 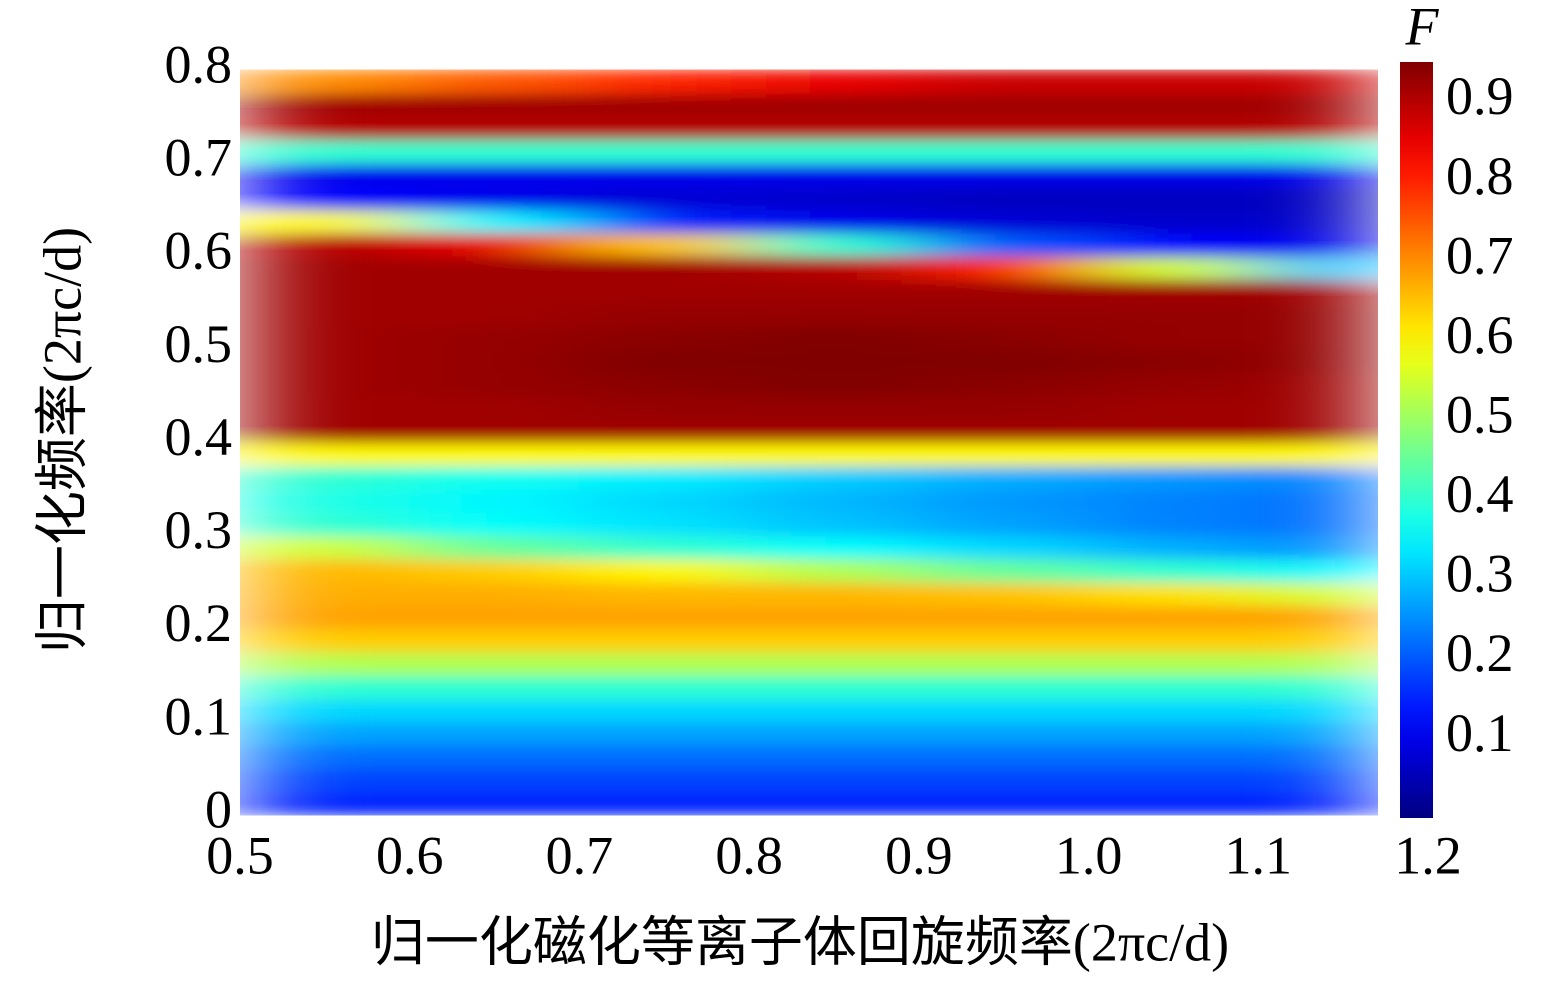 What do you see at coordinates (1480, 653) in the screenshot?
I see `colorbar-tick-label: 0.2` at bounding box center [1480, 653].